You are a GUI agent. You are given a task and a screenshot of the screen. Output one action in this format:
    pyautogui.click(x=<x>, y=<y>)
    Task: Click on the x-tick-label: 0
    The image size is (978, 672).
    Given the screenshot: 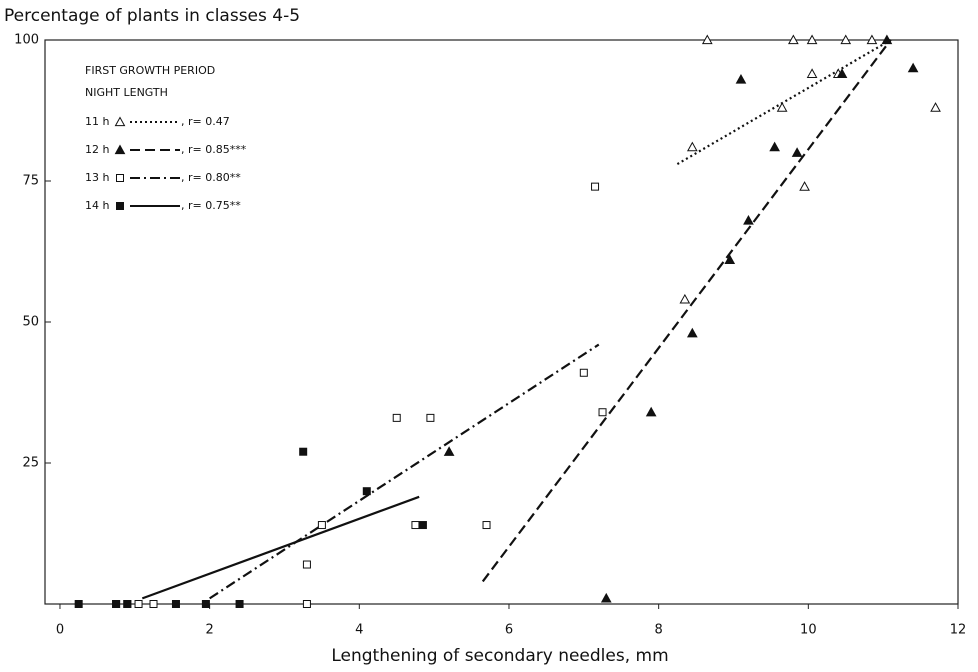 What is the action you would take?
    pyautogui.click(x=60, y=630)
    